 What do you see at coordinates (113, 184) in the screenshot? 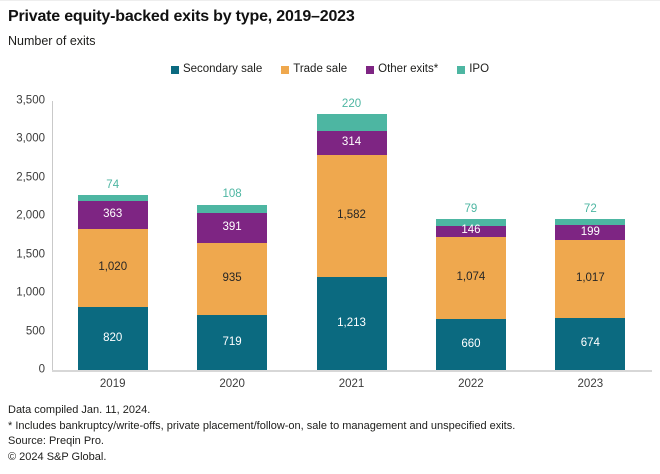
I see `bar-top-label-ipo-2019: 74` at bounding box center [113, 184].